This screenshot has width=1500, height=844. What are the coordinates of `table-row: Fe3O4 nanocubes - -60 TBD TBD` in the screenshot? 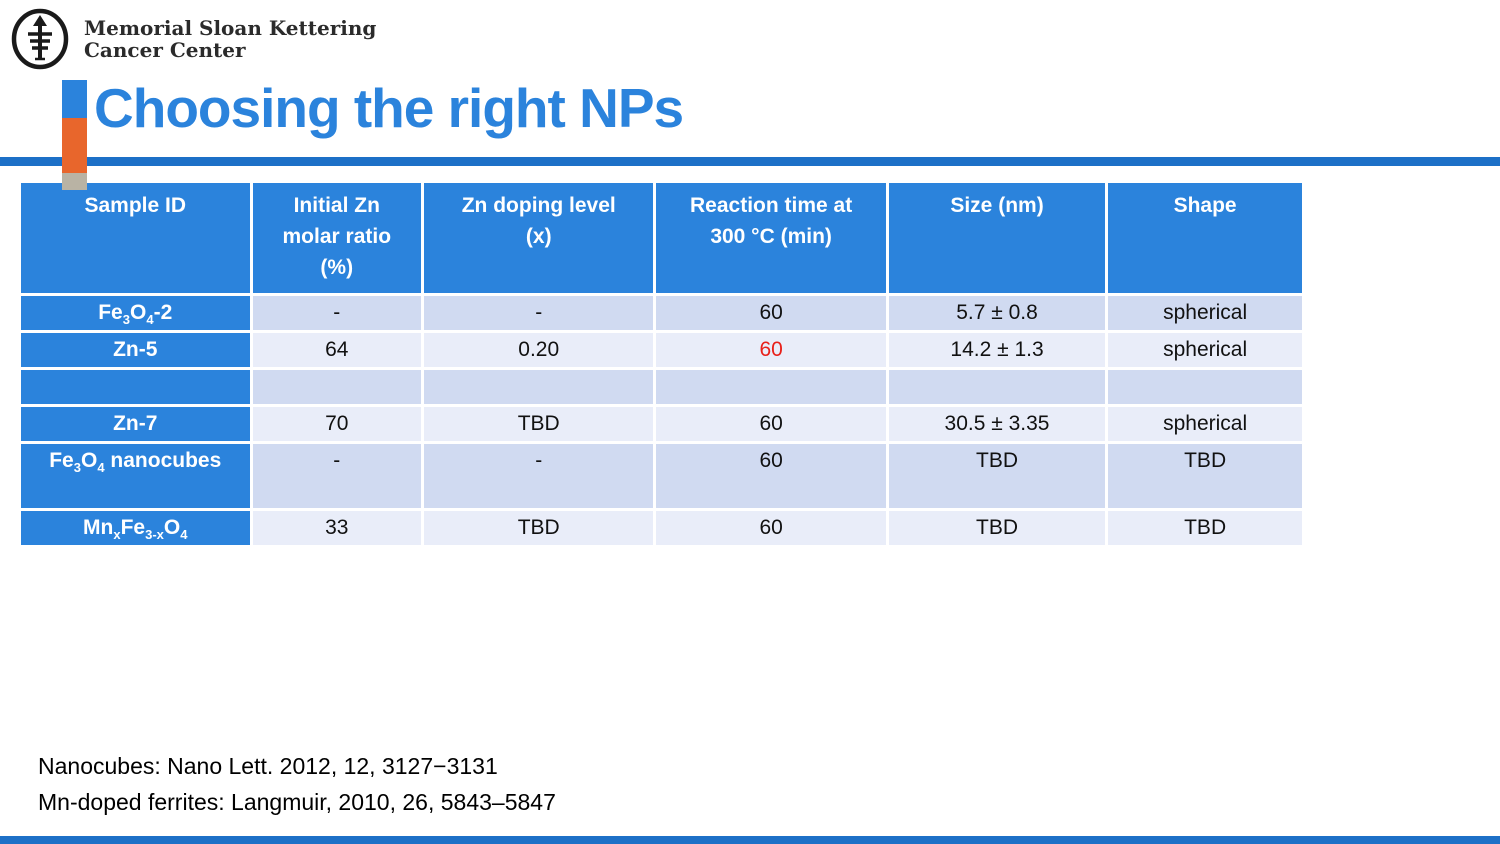 It's located at (661, 476).